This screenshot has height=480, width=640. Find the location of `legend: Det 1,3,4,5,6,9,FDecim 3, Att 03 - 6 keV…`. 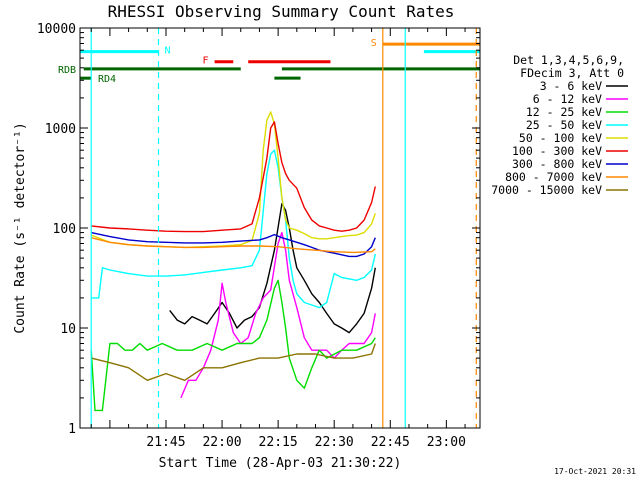

legend: Det 1,3,4,5,6,9,FDecim 3, Att 03 - 6 keV… is located at coordinates (559, 125).